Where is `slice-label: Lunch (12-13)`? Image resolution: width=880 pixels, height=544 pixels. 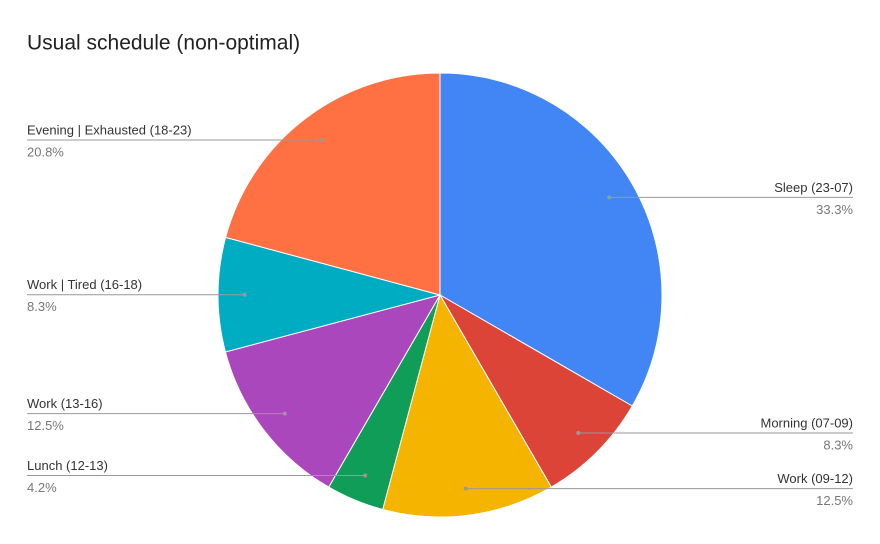
slice-label: Lunch (12-13) is located at coordinates (67, 465).